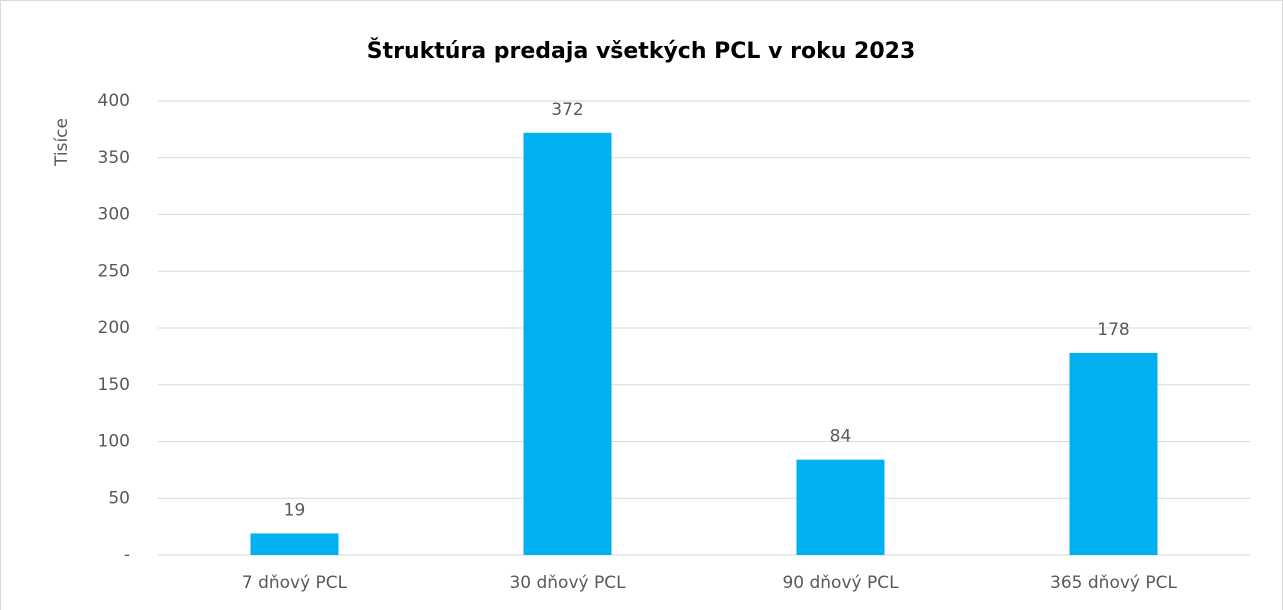 The width and height of the screenshot is (1283, 610). Describe the element at coordinates (114, 101) in the screenshot. I see `y-tick-label: 400` at that location.